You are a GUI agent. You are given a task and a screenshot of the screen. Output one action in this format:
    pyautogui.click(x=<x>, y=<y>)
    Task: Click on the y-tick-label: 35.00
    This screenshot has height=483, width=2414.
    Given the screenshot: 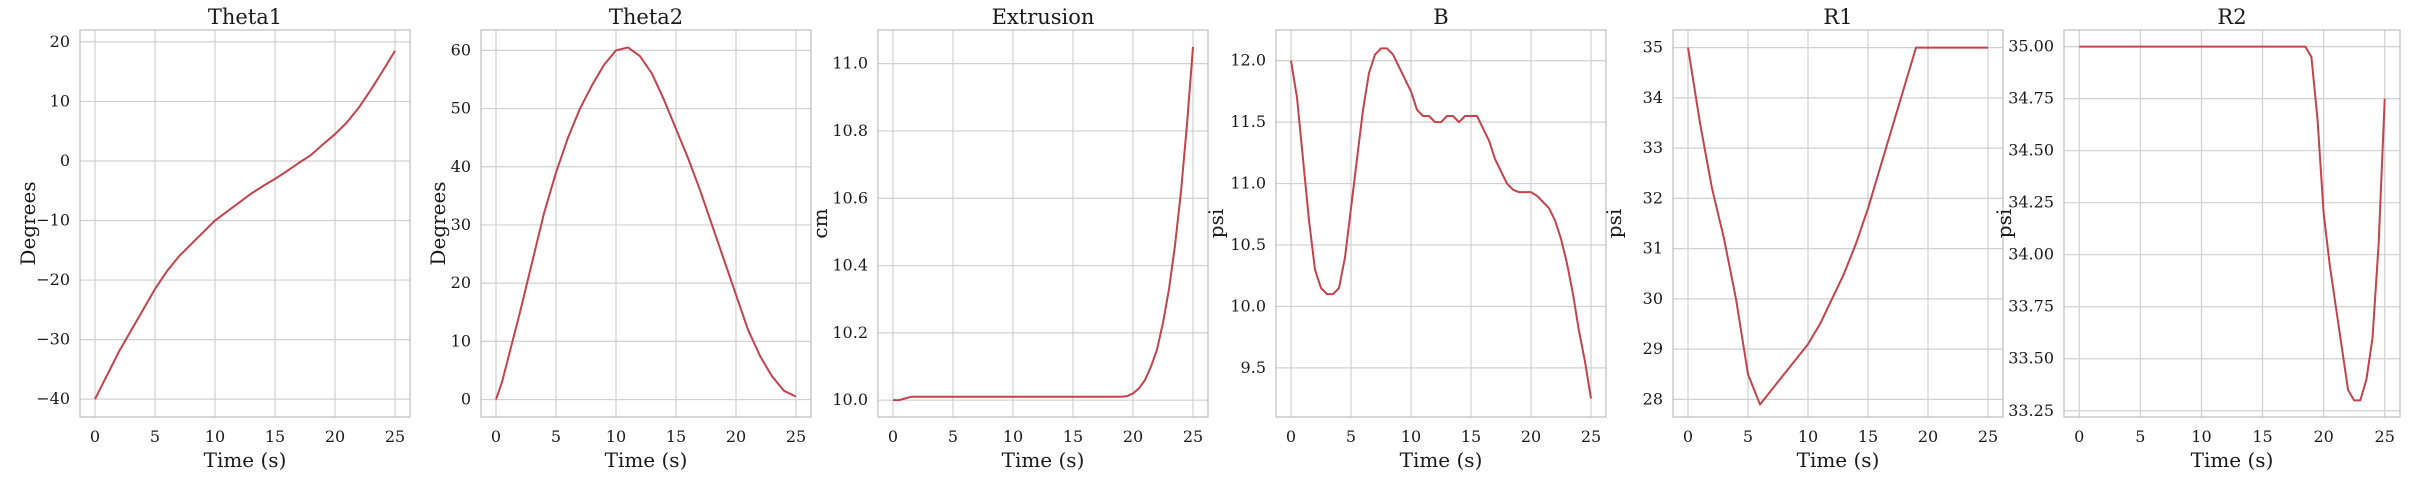 What is the action you would take?
    pyautogui.click(x=2031, y=46)
    